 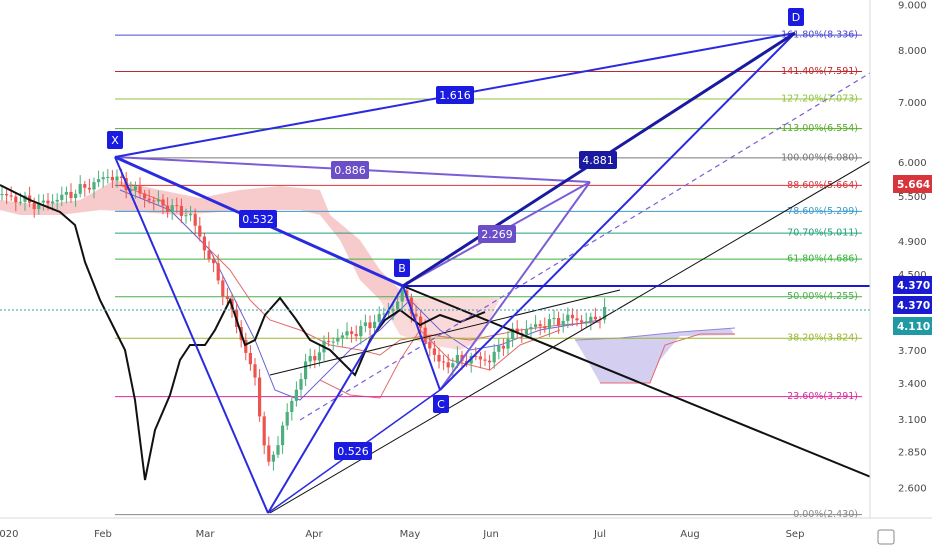 I want to click on price-label: 7.000, so click(x=912, y=103).